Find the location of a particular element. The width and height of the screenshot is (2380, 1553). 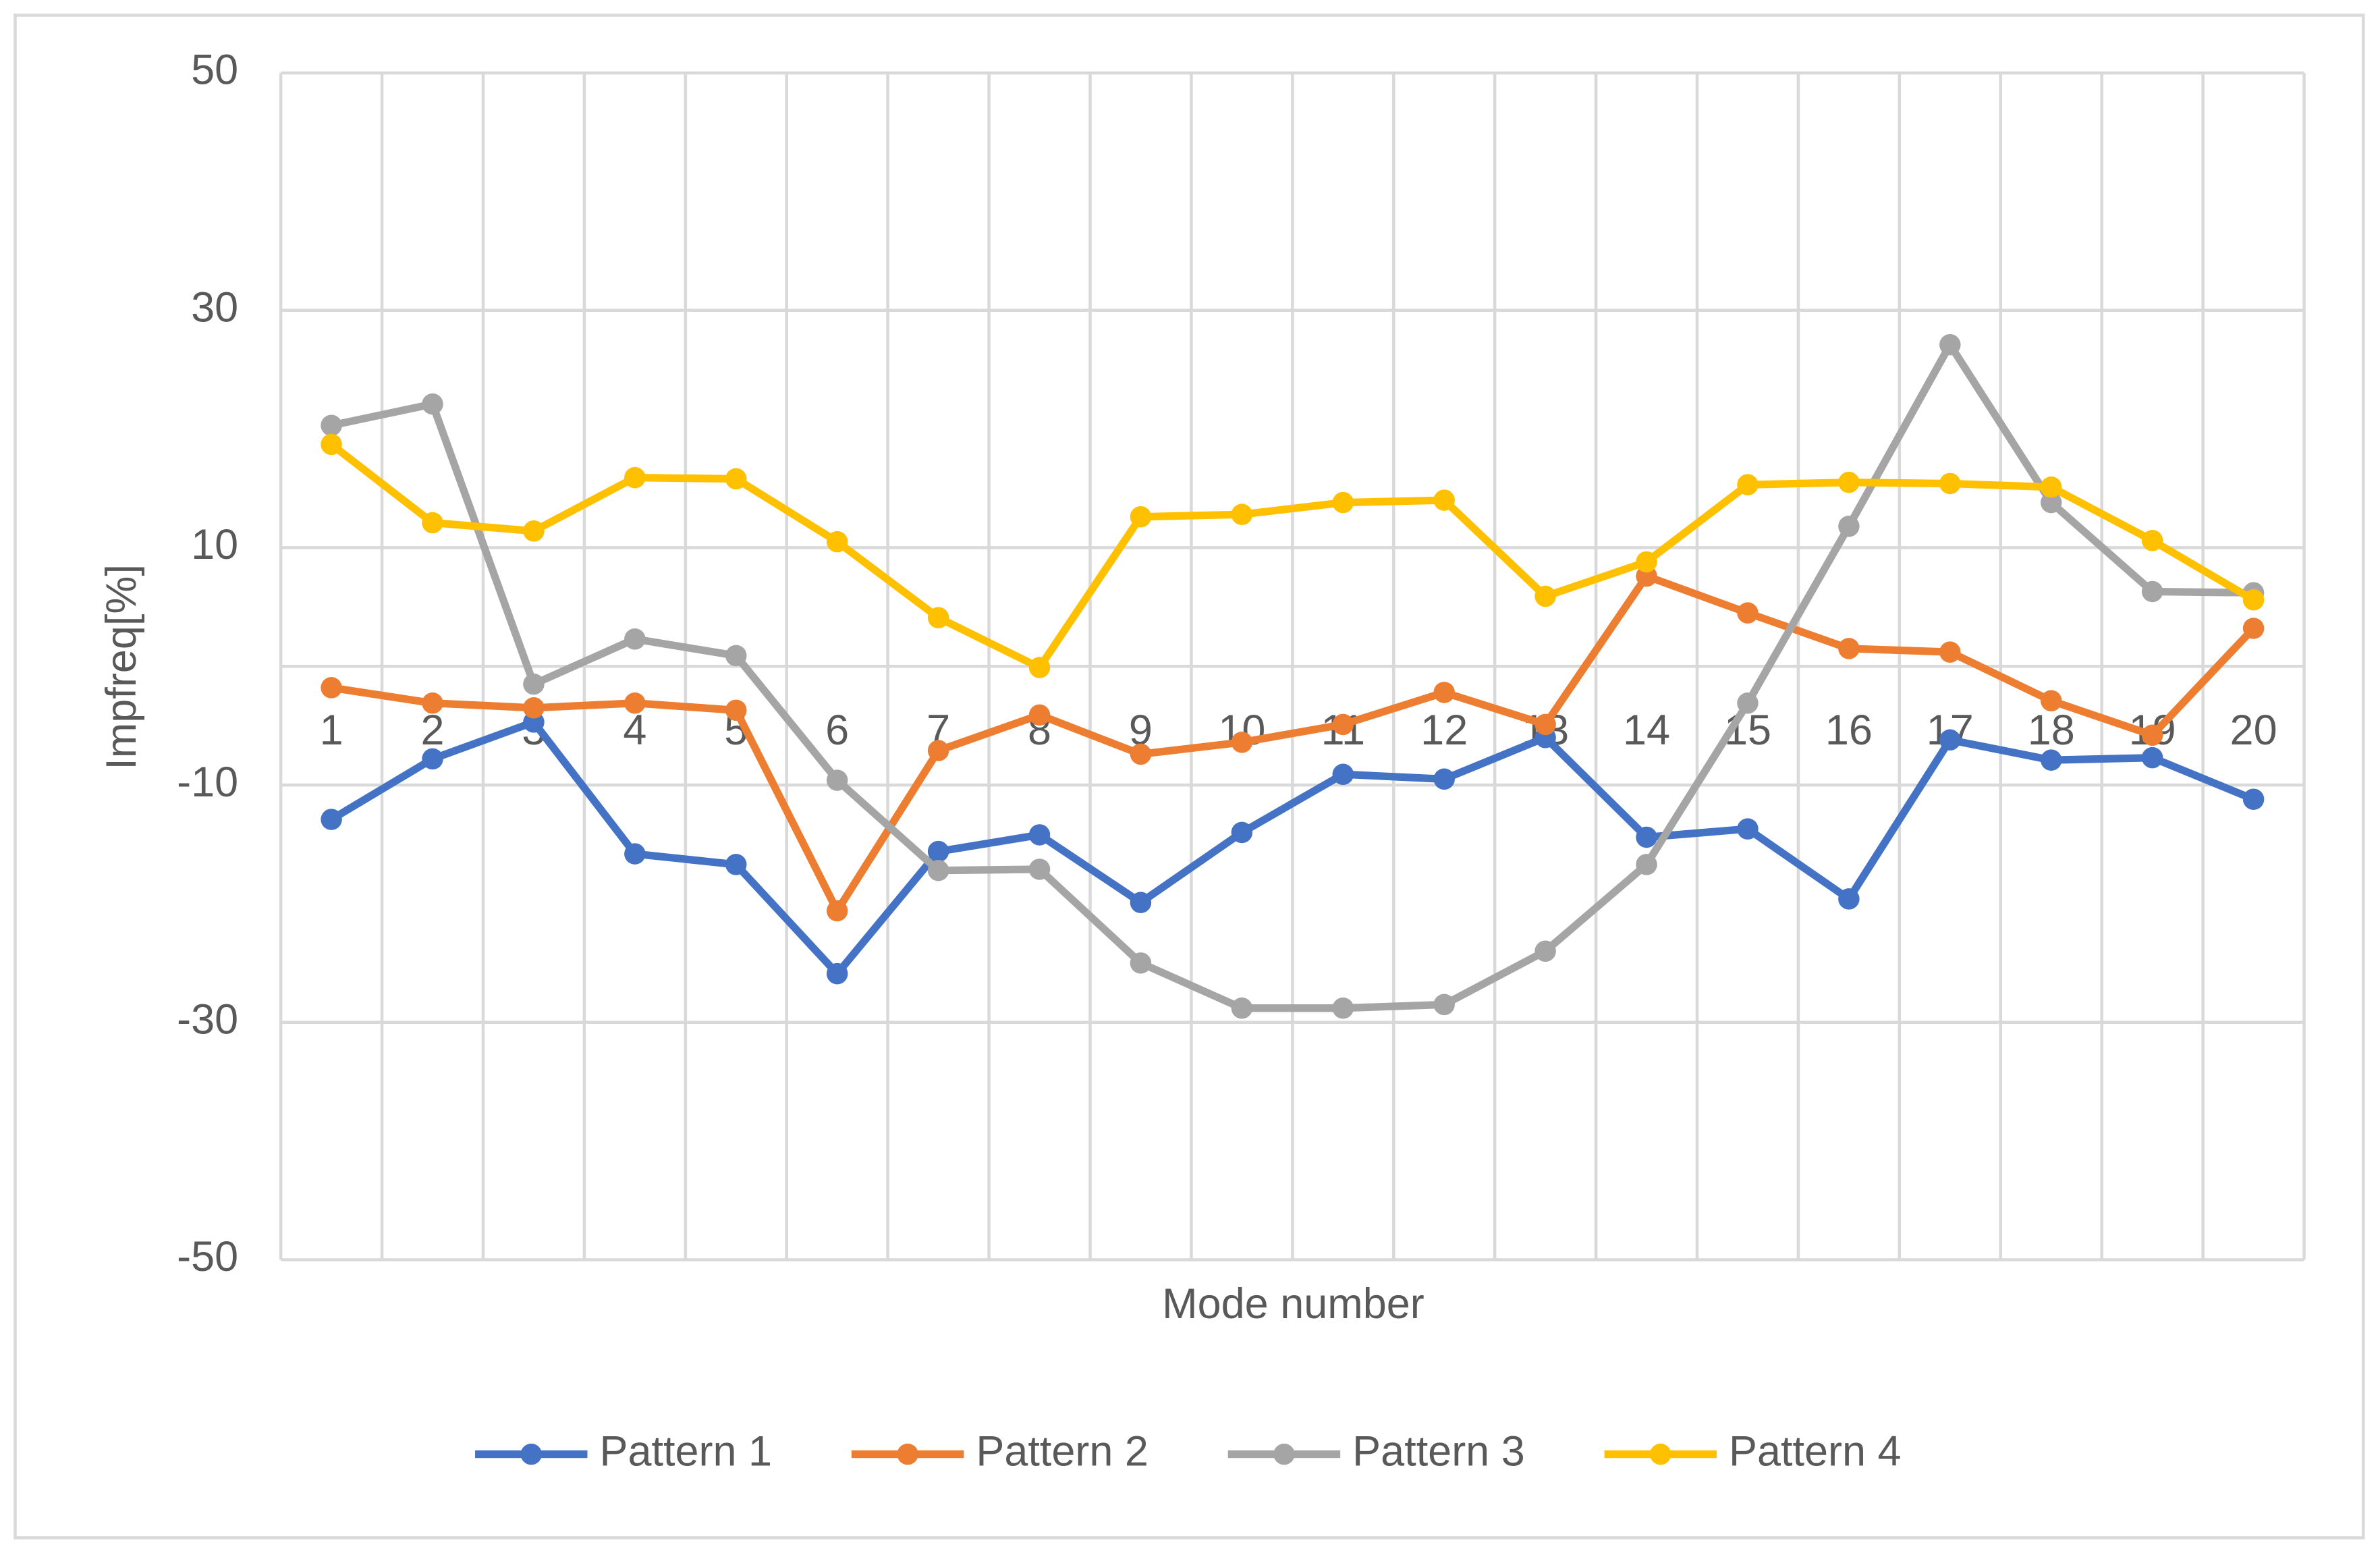

x-tick-label: 2 is located at coordinates (432, 730).